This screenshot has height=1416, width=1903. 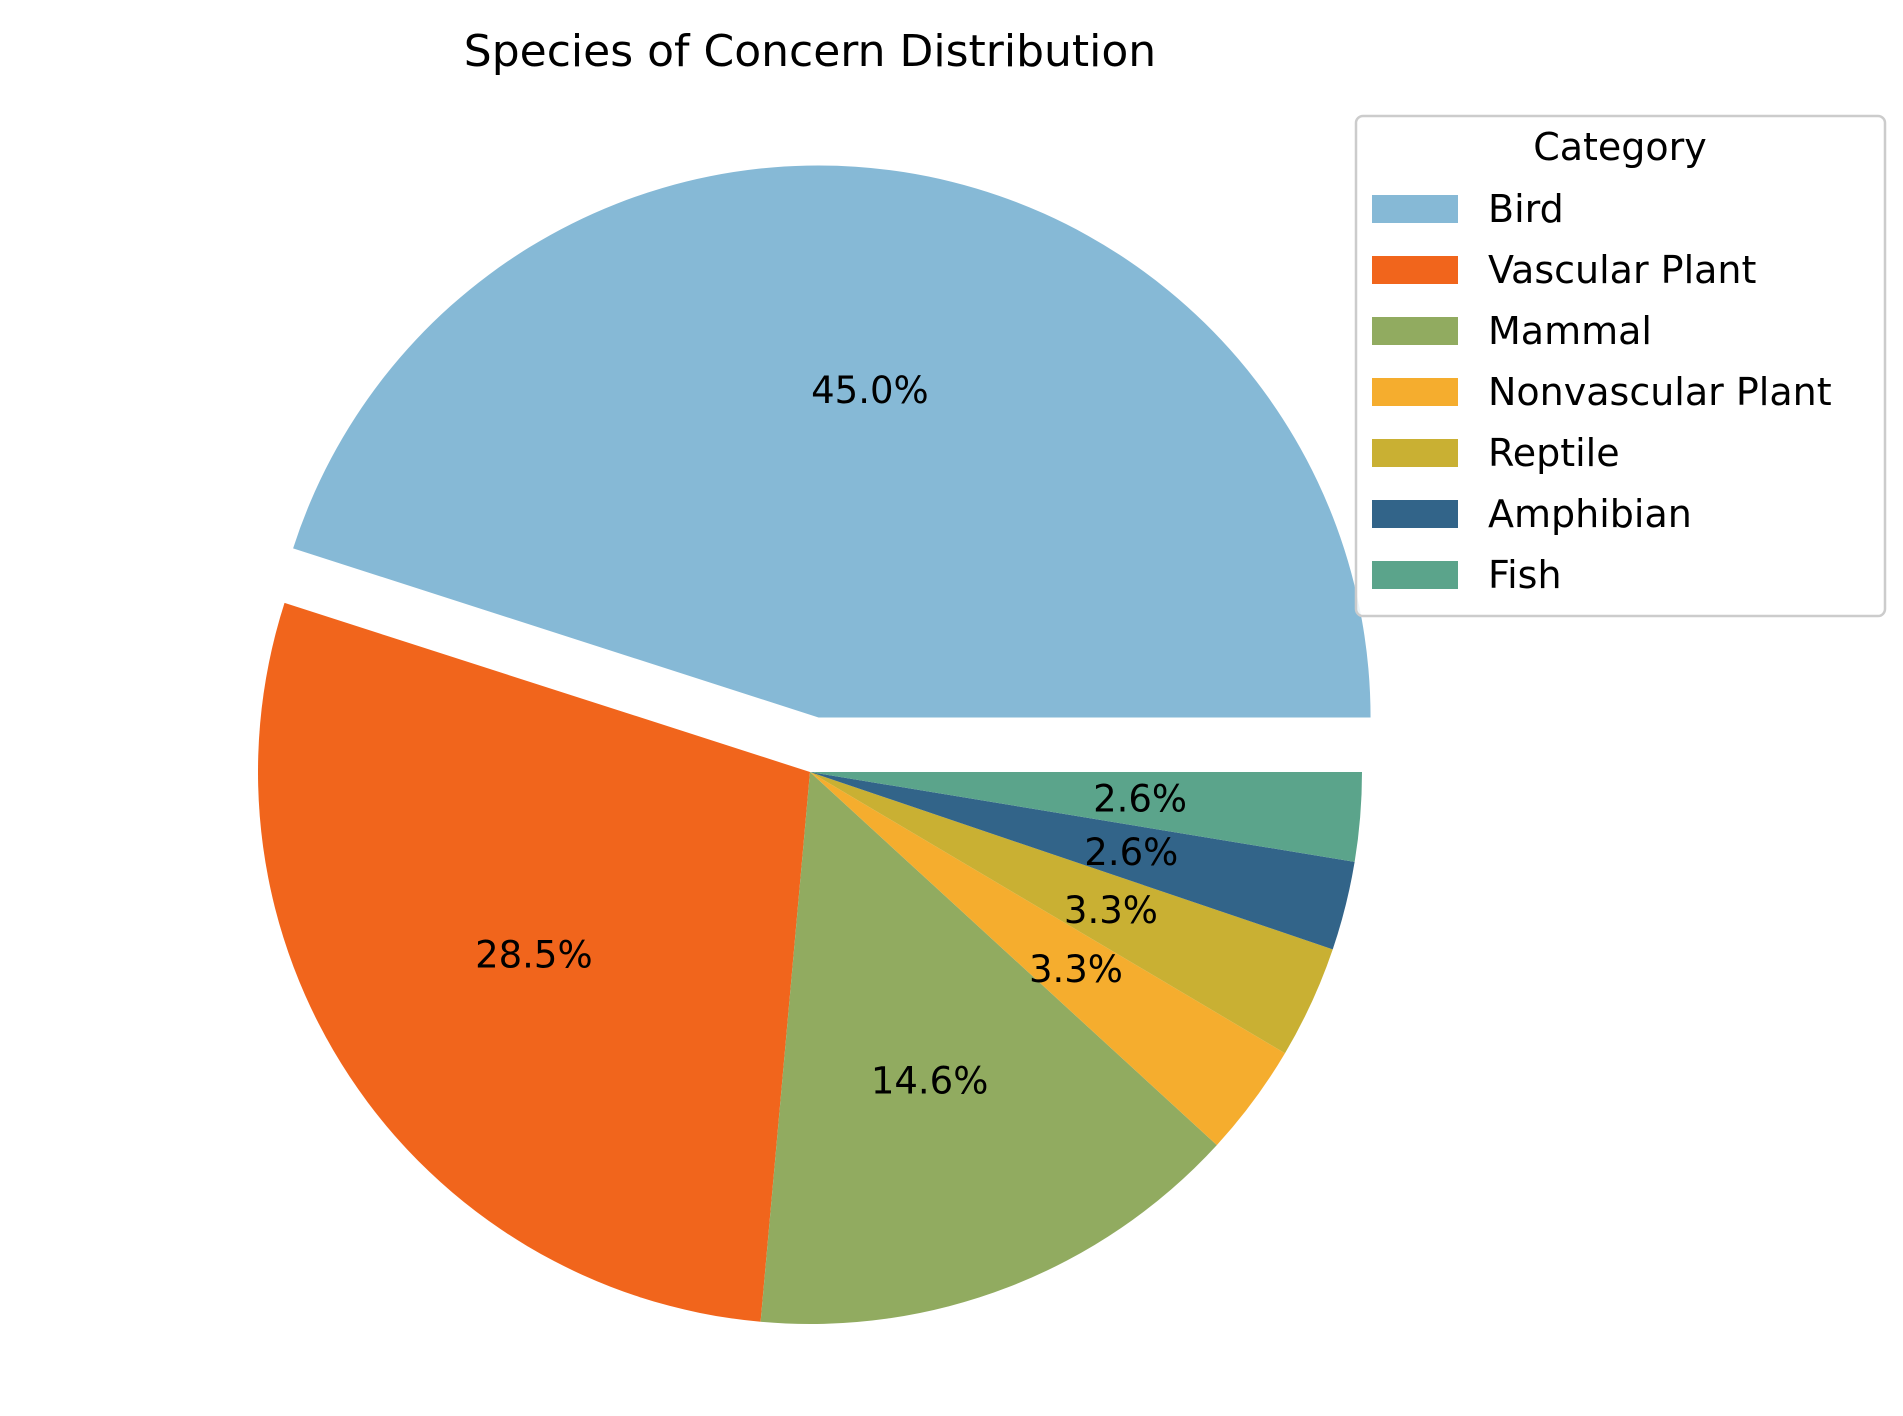 What do you see at coordinates (810, 51) in the screenshot?
I see `chart-title: Species of Concern Distribution` at bounding box center [810, 51].